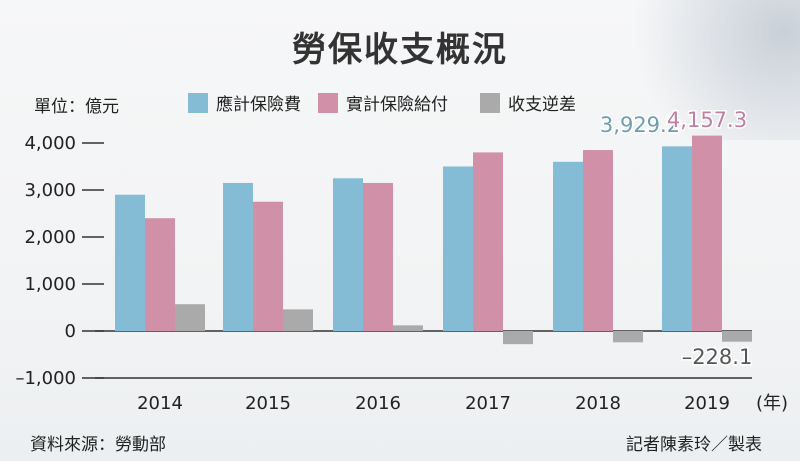 This screenshot has width=800, height=461. Describe the element at coordinates (50, 143) in the screenshot. I see `y-tick-label: 4,000` at that location.